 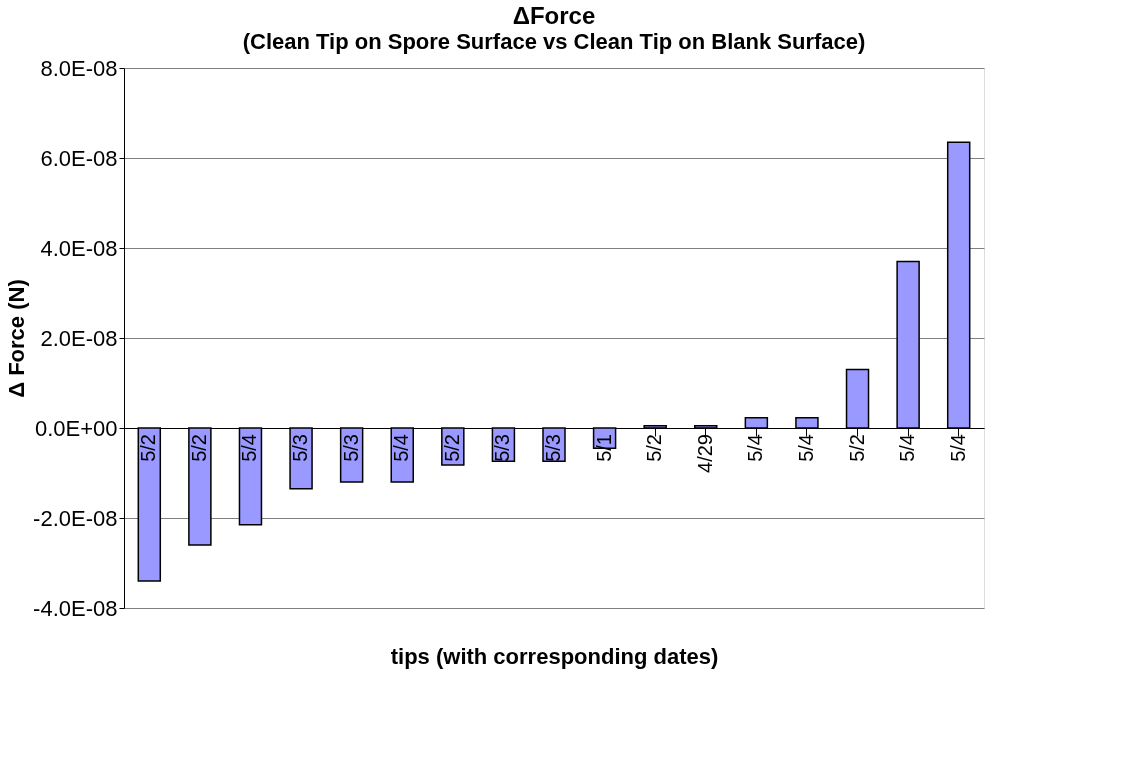 What do you see at coordinates (17, 338) in the screenshot?
I see `y-axis-title: Δ Force (N)` at bounding box center [17, 338].